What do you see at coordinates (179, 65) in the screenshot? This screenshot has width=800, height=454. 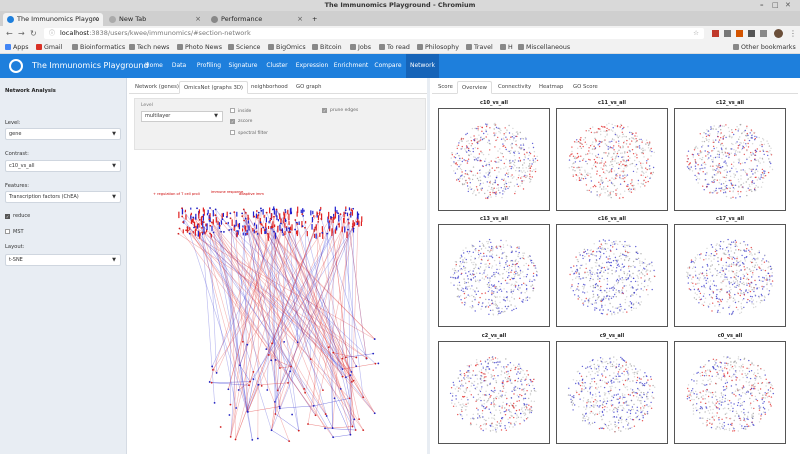 I see `nav-data: Data` at bounding box center [179, 65].